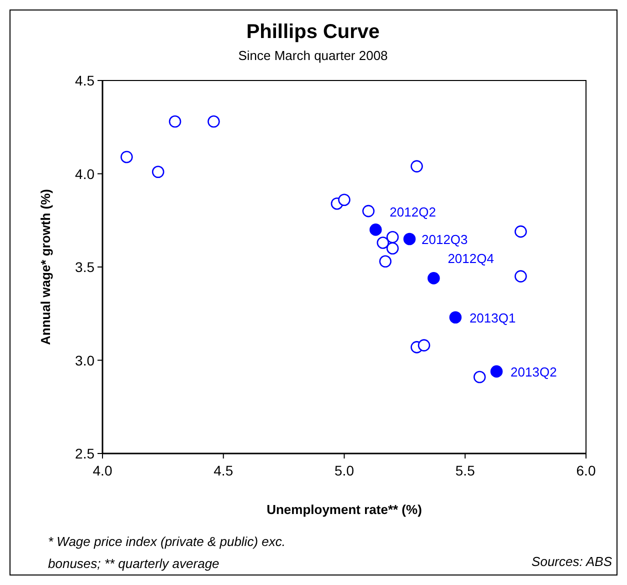 This screenshot has height=585, width=627. I want to click on x-tick-label: 4.5, so click(224, 470).